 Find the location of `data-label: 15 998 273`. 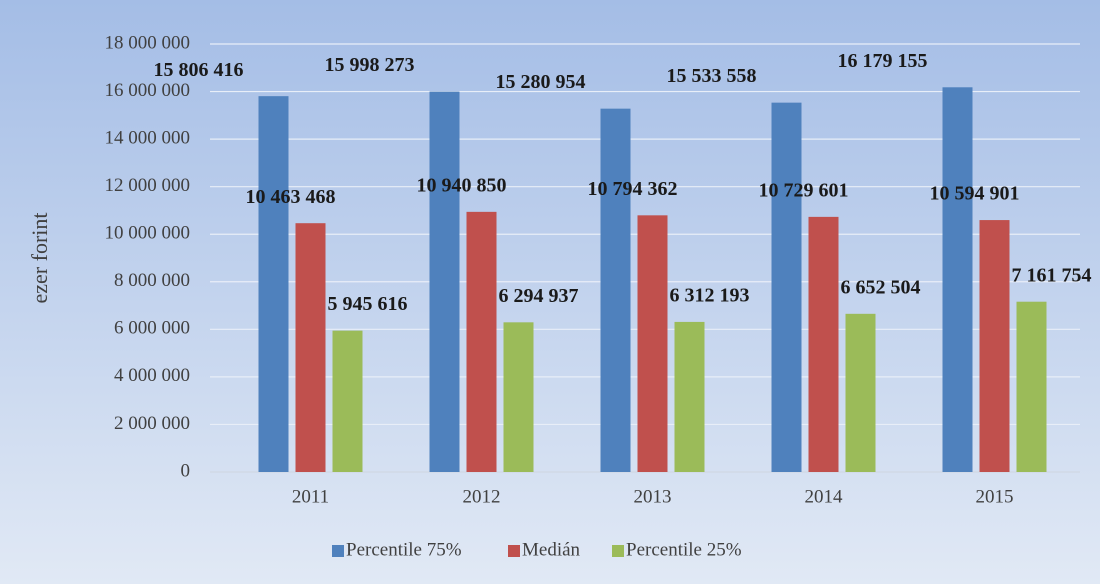

data-label: 15 998 273 is located at coordinates (370, 65).